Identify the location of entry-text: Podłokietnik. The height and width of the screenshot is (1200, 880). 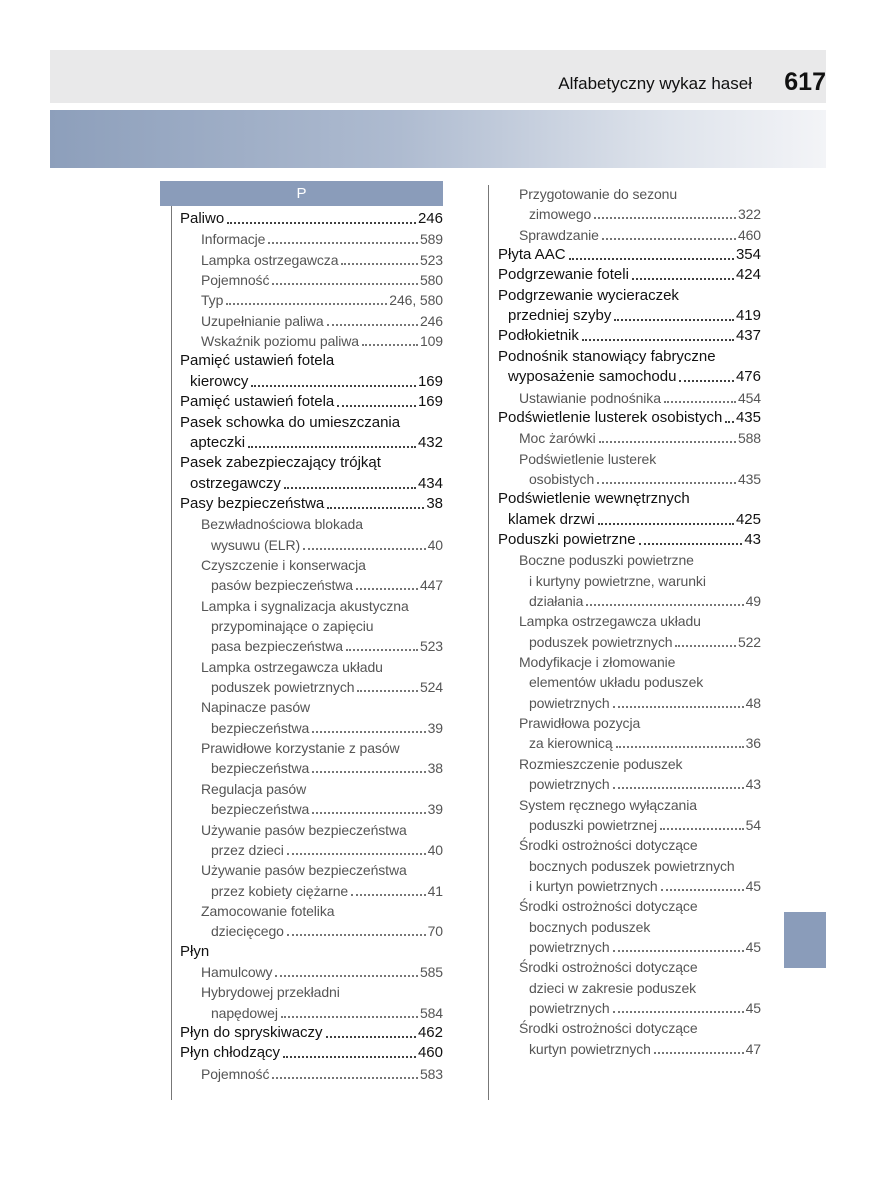
(538, 336).